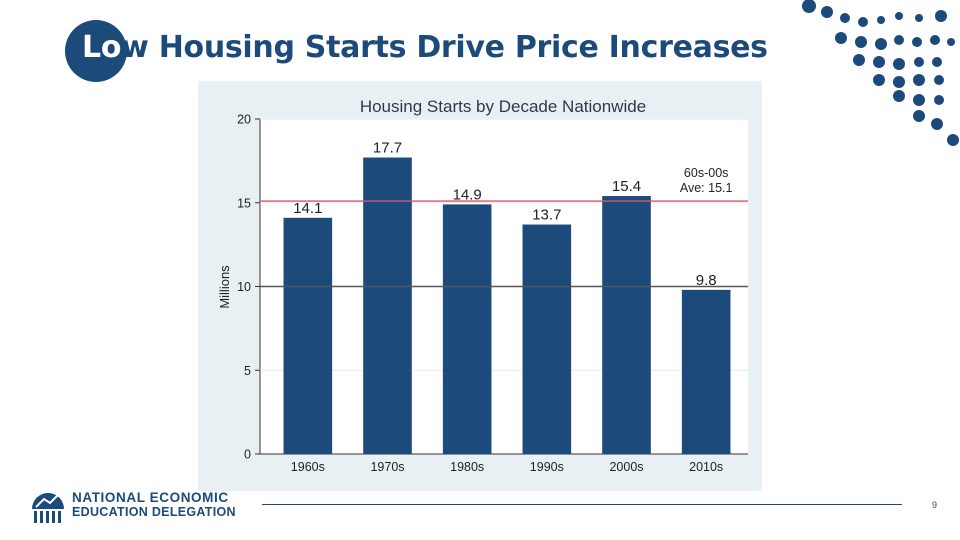 The height and width of the screenshot is (540, 960). What do you see at coordinates (626, 467) in the screenshot?
I see `x-tick-label: 2000s` at bounding box center [626, 467].